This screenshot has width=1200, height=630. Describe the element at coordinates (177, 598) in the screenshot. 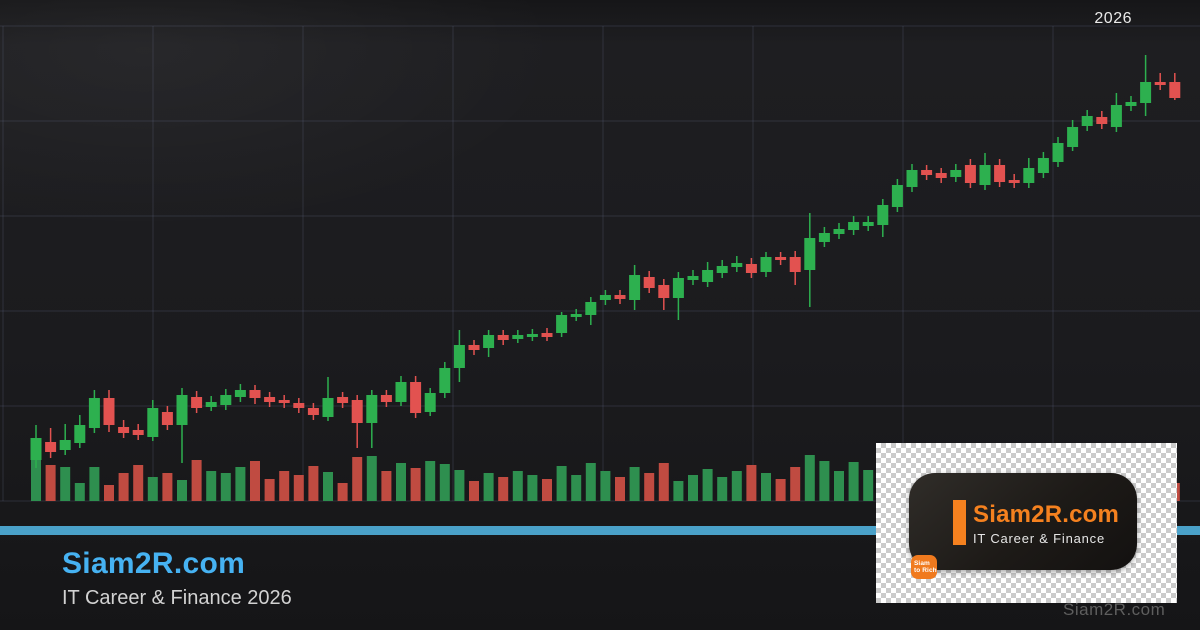

I see `footer-subtitle: IT Career & Finance 2026` at that location.